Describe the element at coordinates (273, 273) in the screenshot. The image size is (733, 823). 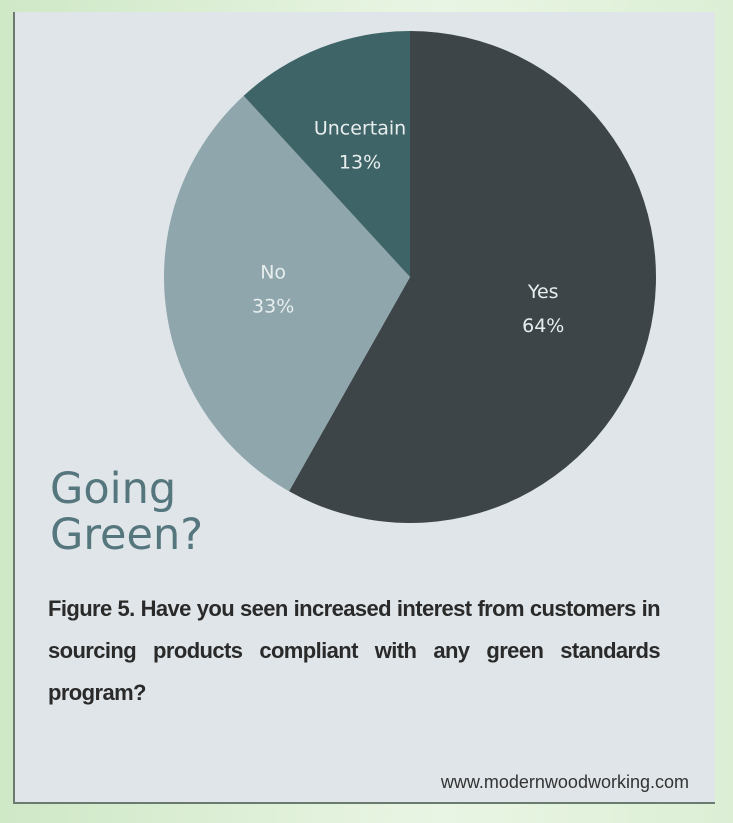
I see `slice-label: No` at that location.